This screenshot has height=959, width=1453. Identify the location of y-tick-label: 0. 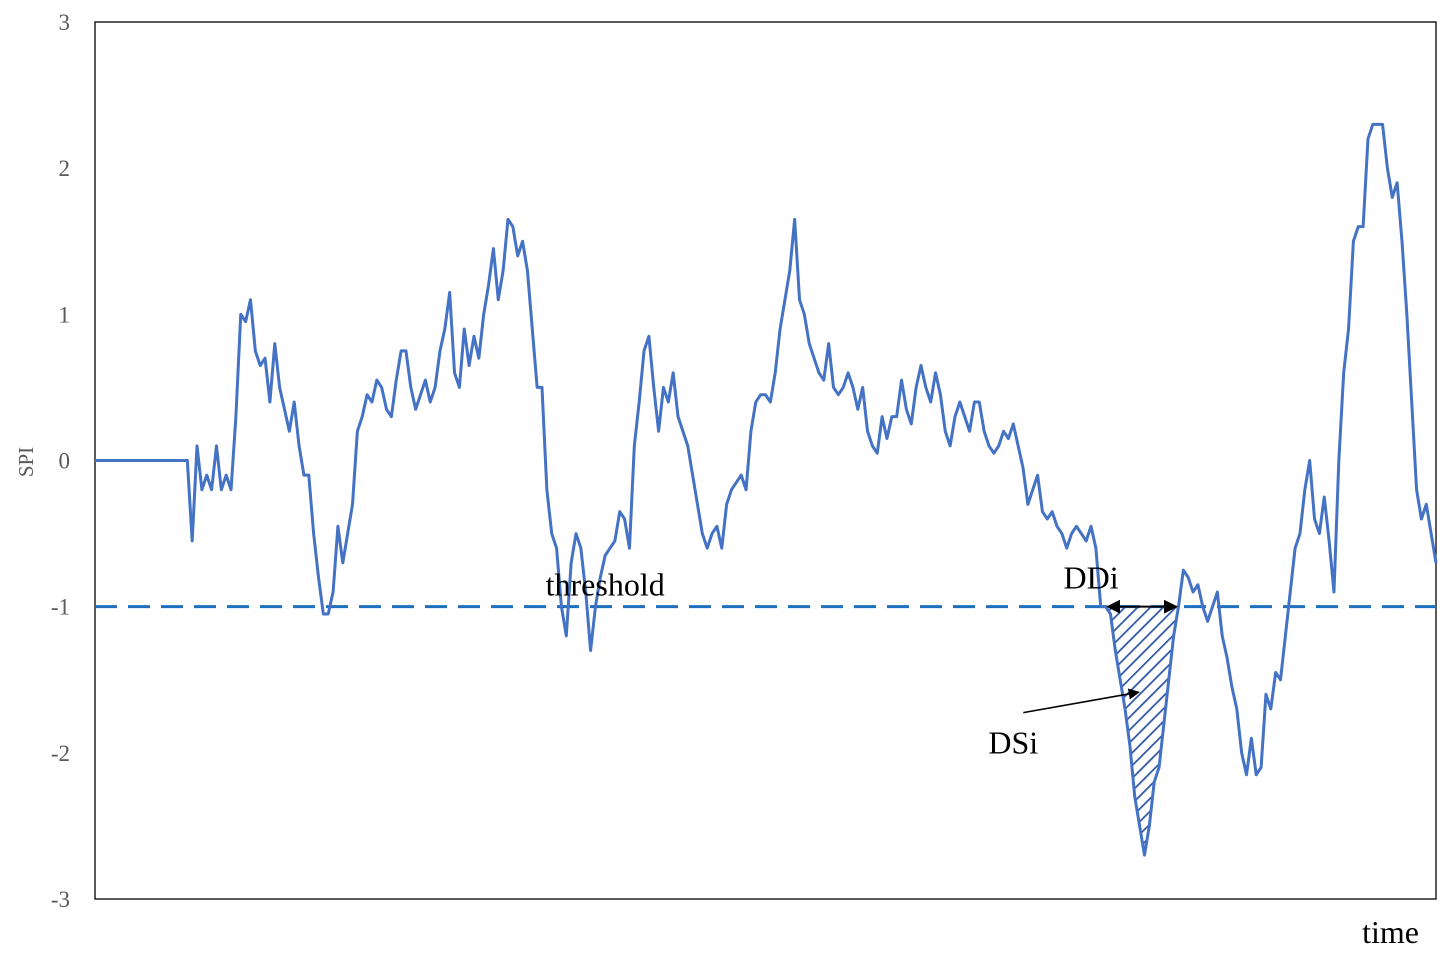
(65, 461).